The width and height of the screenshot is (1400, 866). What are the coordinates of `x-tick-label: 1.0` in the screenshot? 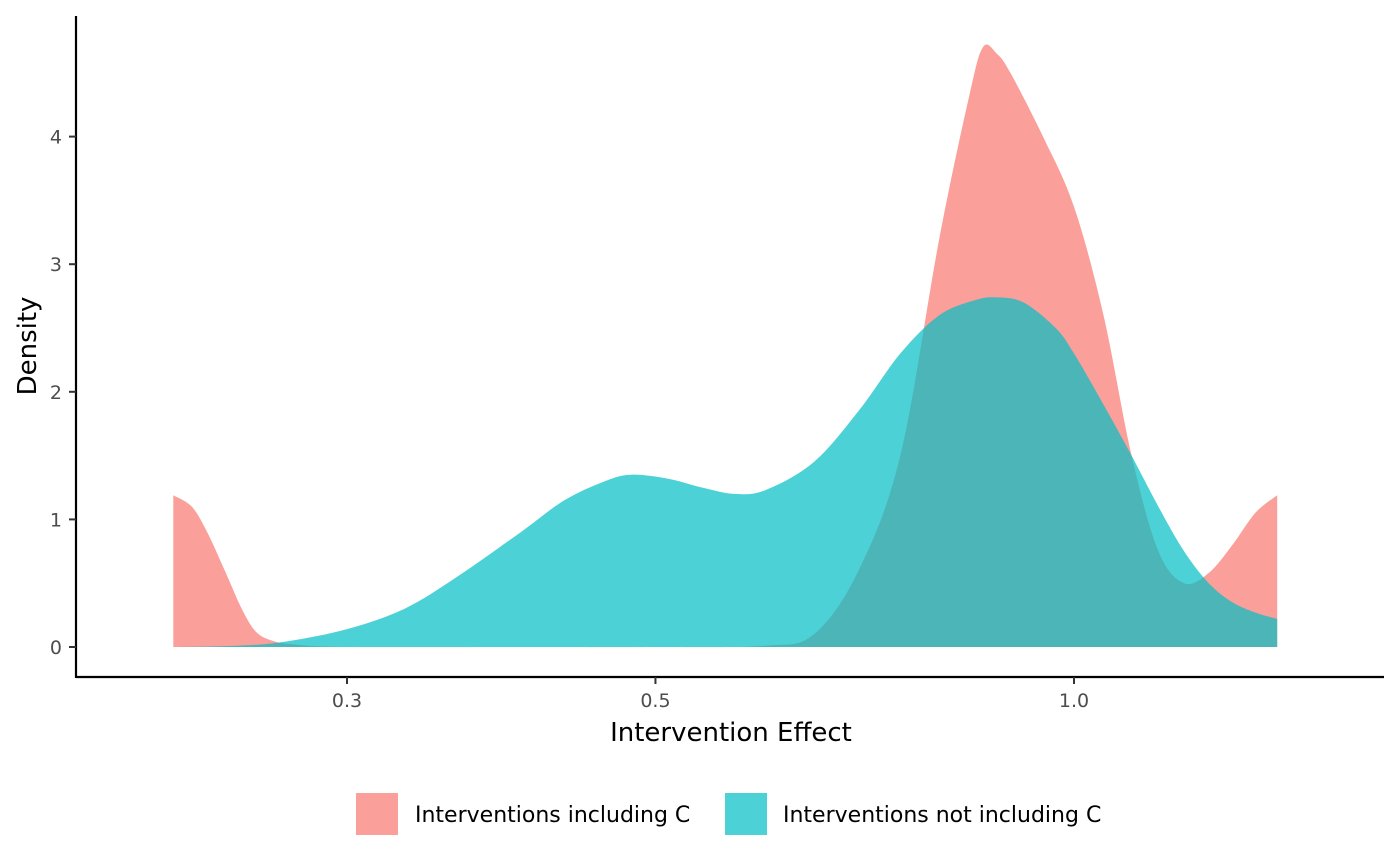 It's located at (1074, 701).